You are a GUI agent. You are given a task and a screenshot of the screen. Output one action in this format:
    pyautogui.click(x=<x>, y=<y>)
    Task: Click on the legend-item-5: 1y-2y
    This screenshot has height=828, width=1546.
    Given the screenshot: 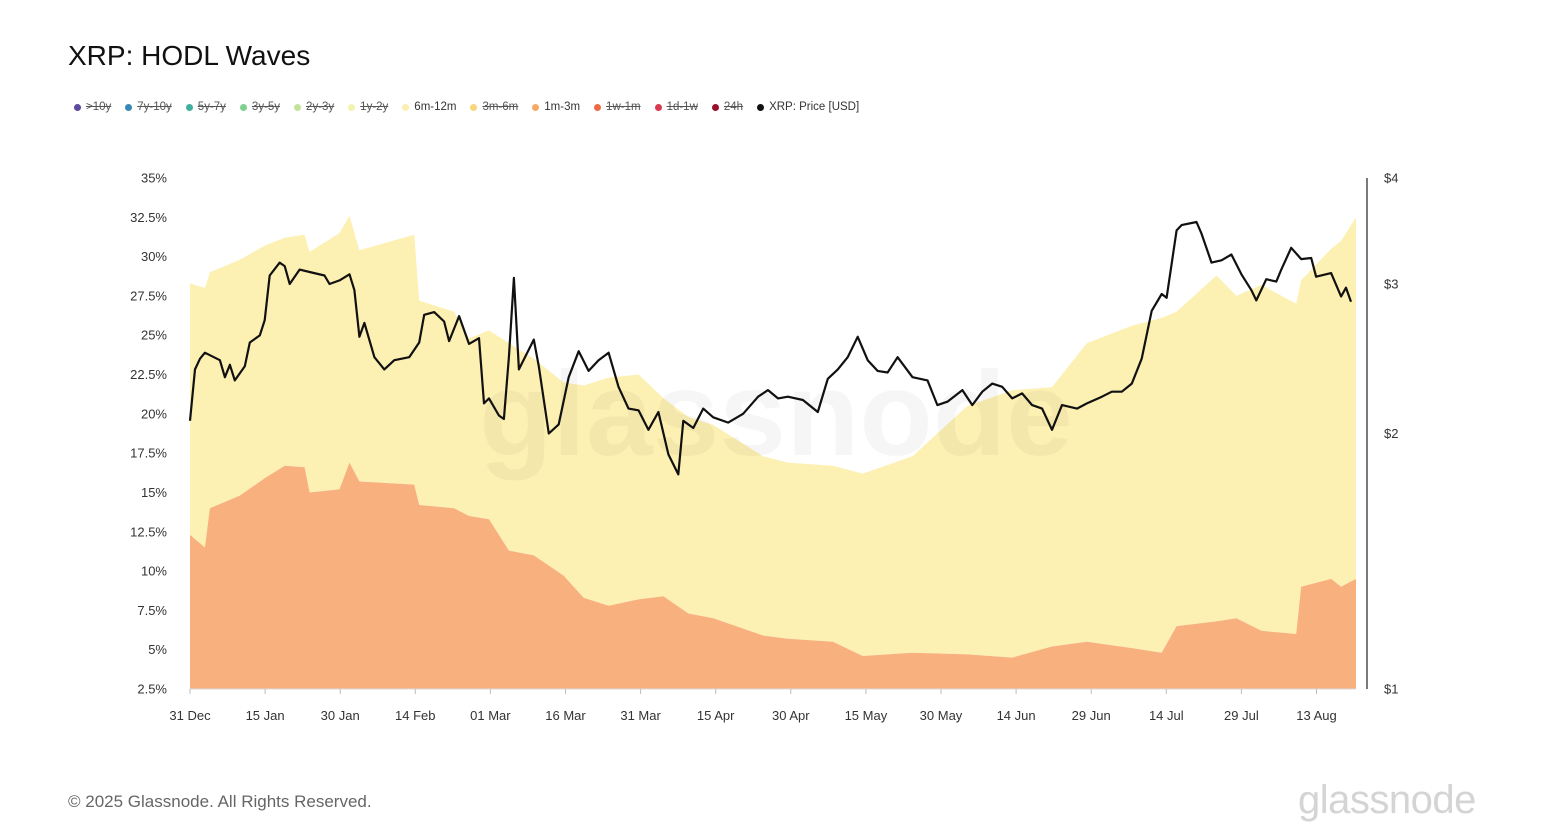 What is the action you would take?
    pyautogui.click(x=368, y=107)
    